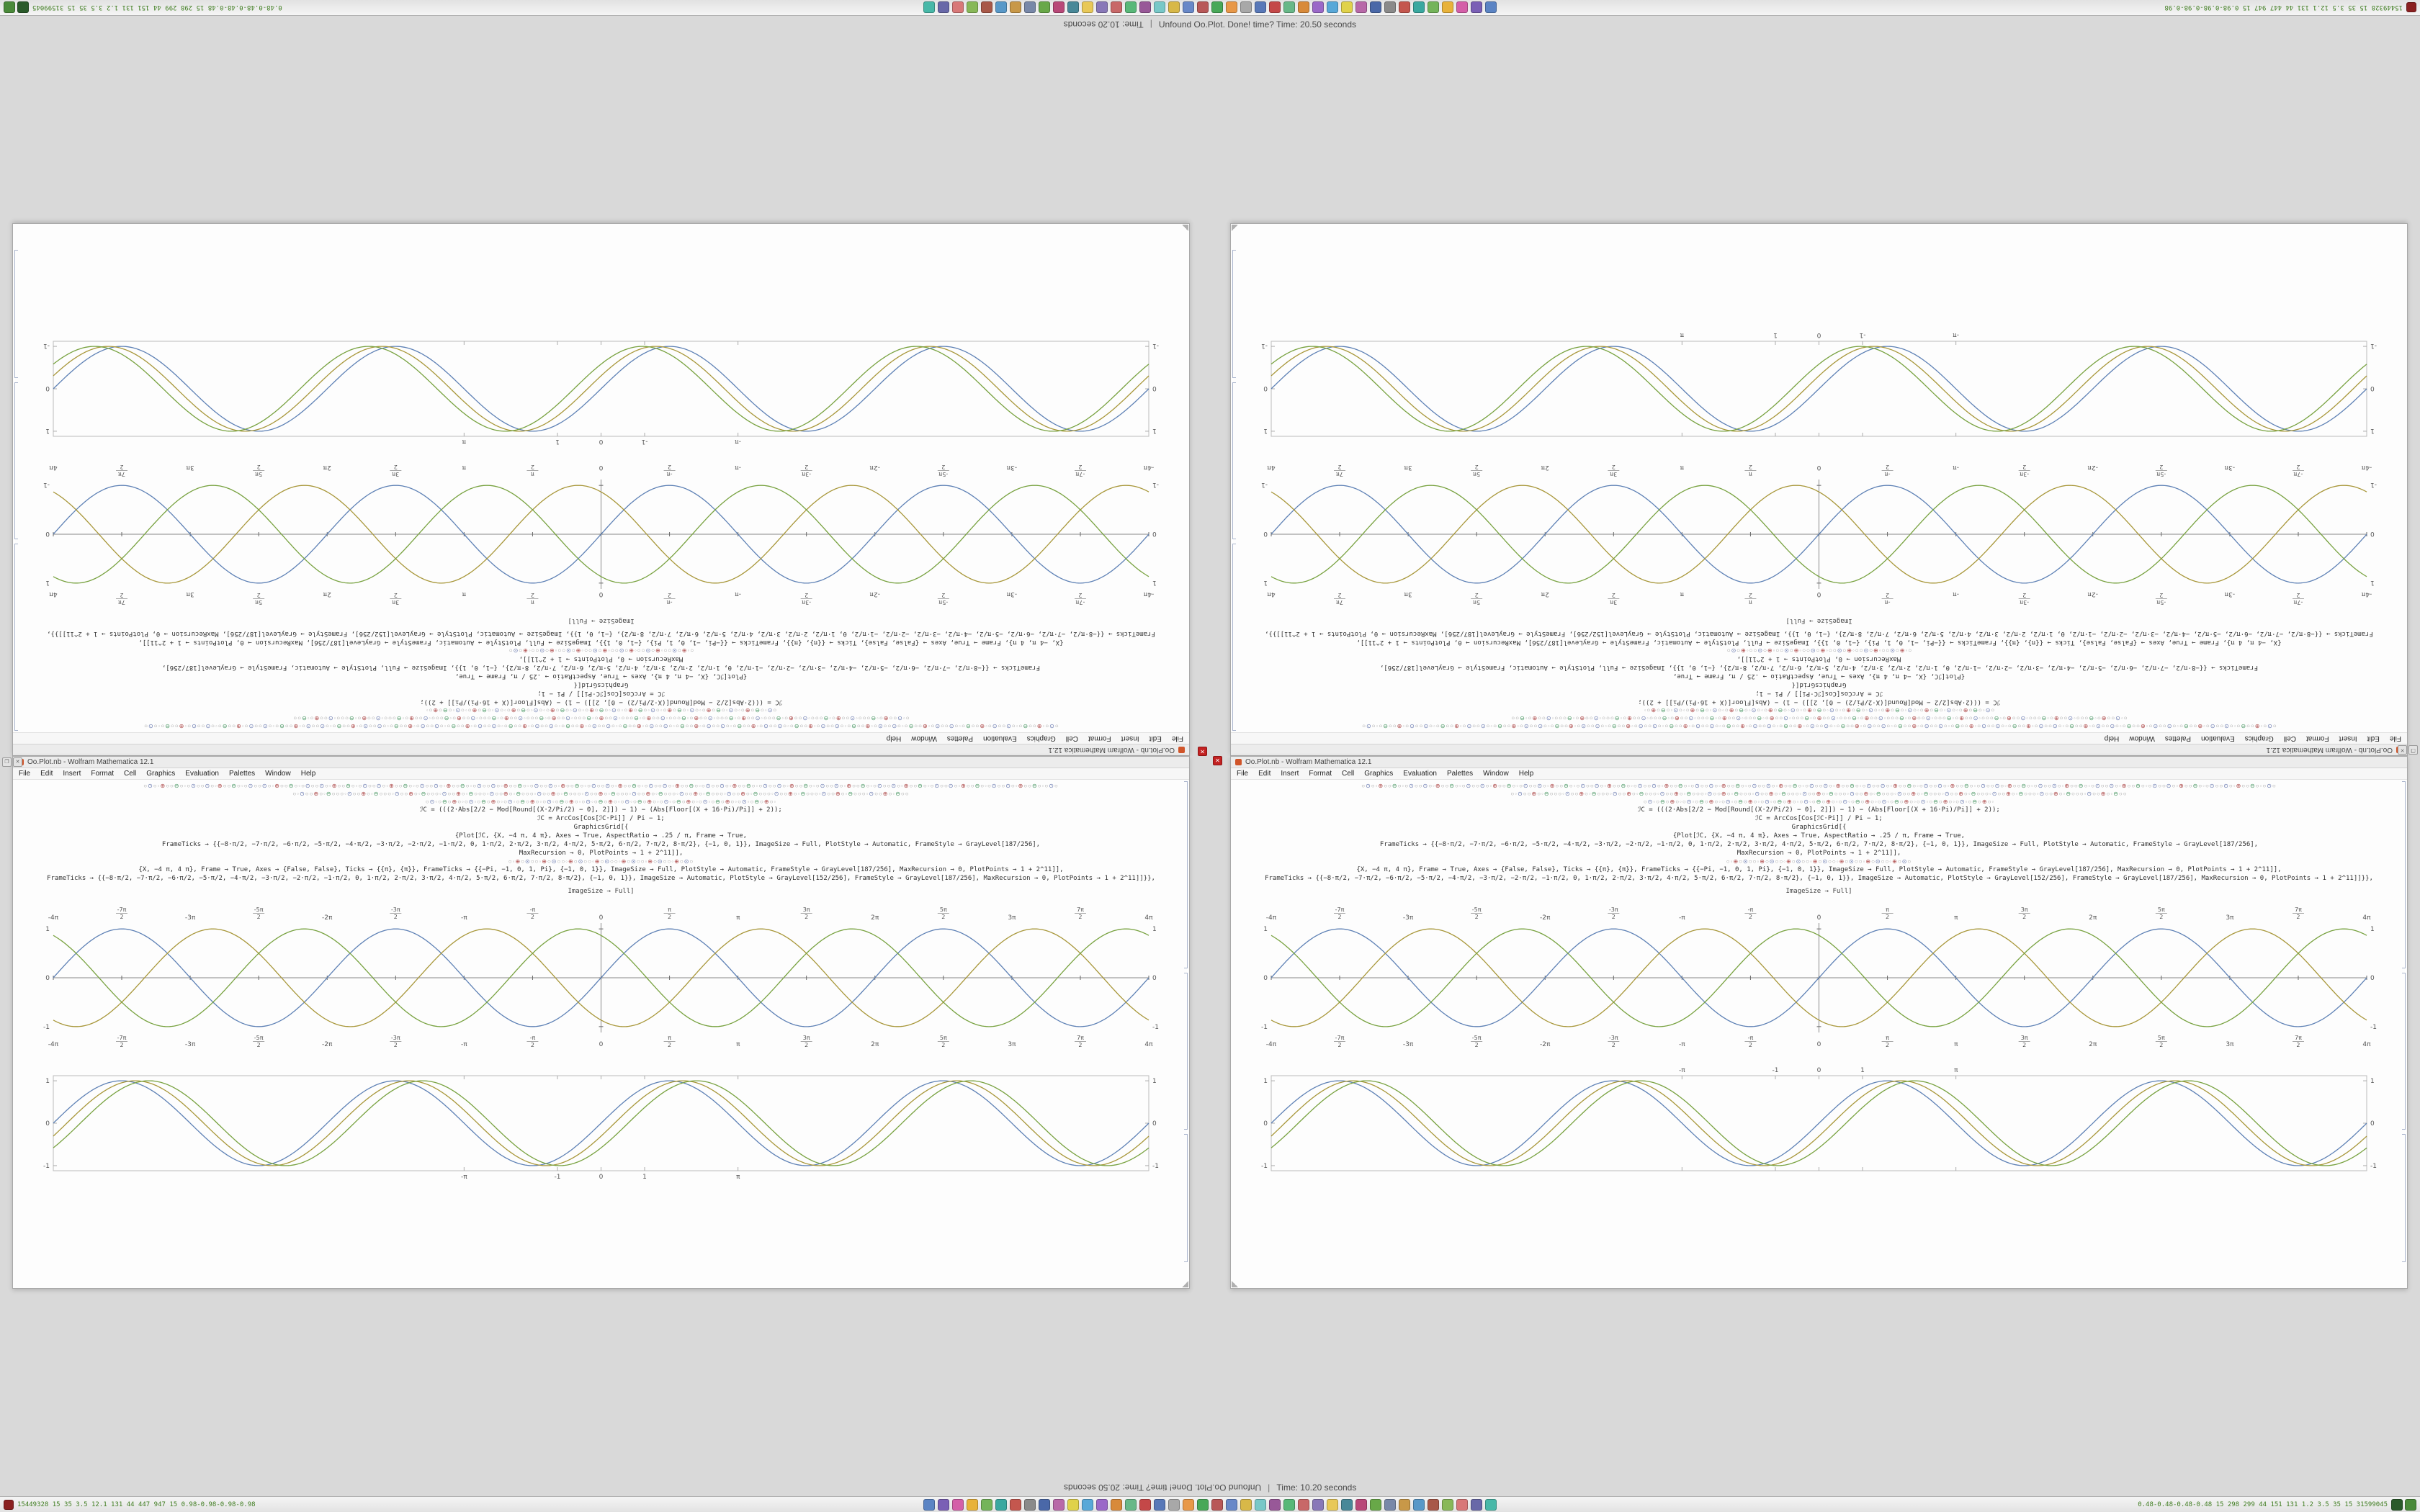  Describe the element at coordinates (2402, 750) in the screenshot. I see `panel-edge-button: ✕` at that location.